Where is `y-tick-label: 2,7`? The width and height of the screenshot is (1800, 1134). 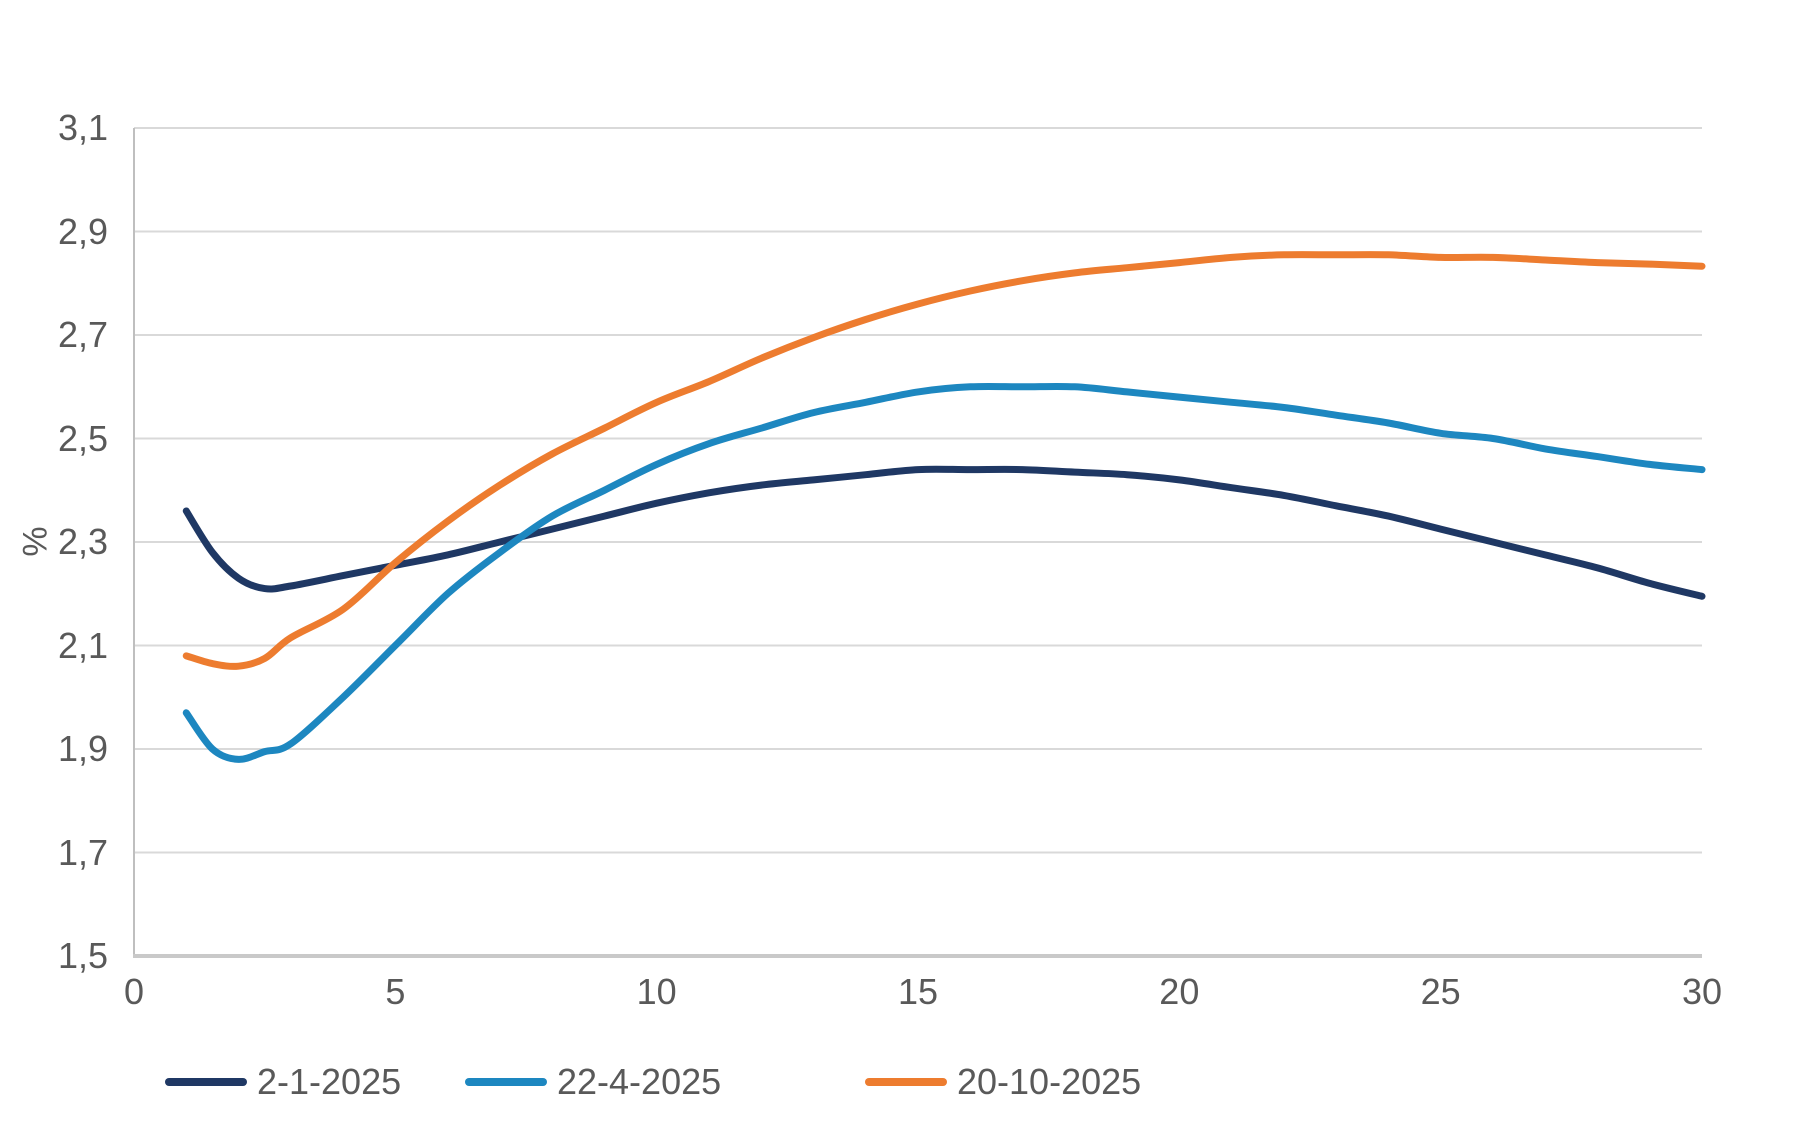 y-tick-label: 2,7 is located at coordinates (82, 334).